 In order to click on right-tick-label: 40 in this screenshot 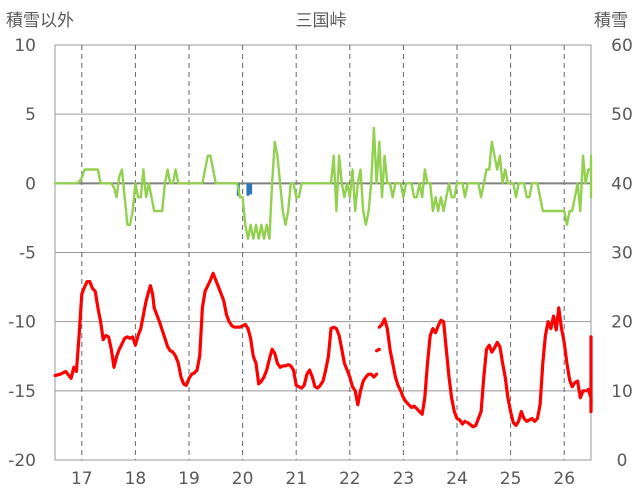, I will do `click(622, 184)`.